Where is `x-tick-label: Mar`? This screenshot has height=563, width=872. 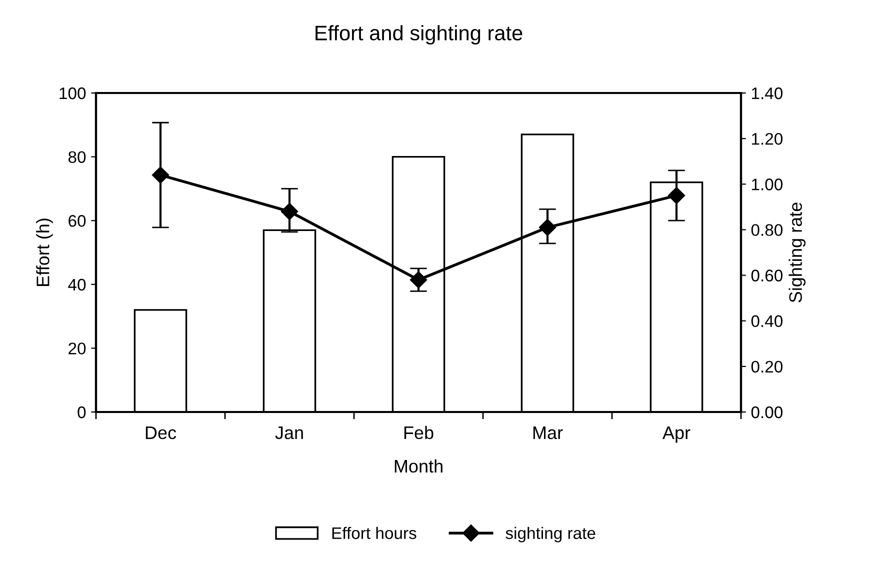
x-tick-label: Mar is located at coordinates (548, 433).